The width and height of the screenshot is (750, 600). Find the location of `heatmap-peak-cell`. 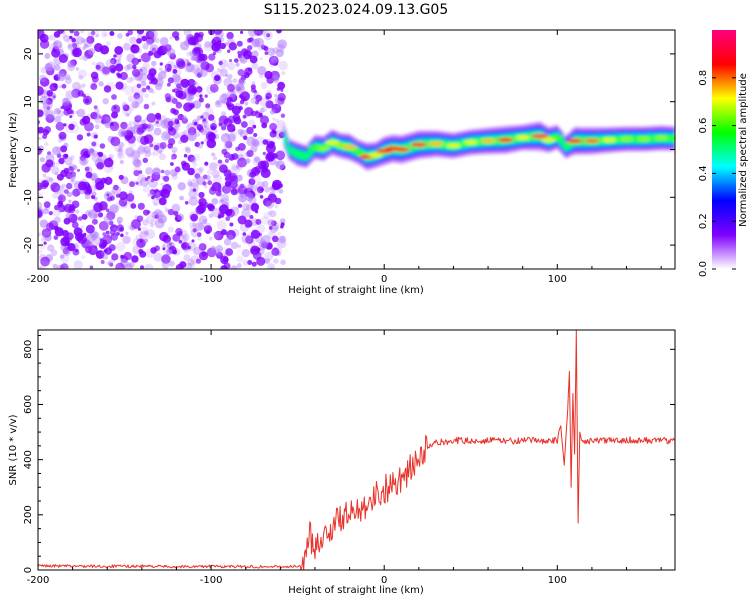

heatmap-peak-cell is located at coordinates (661, 138).